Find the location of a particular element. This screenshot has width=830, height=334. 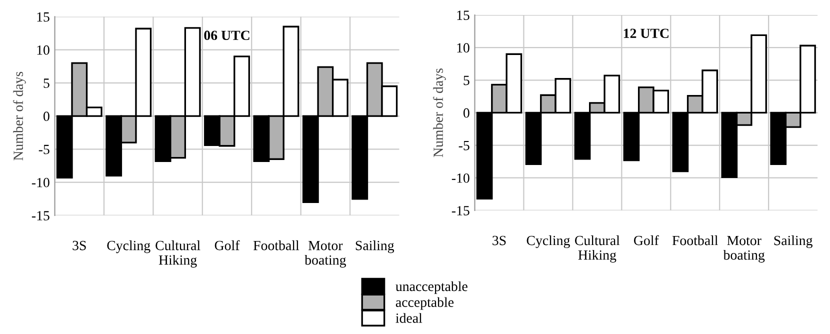

legend-label: ideal is located at coordinates (409, 318).